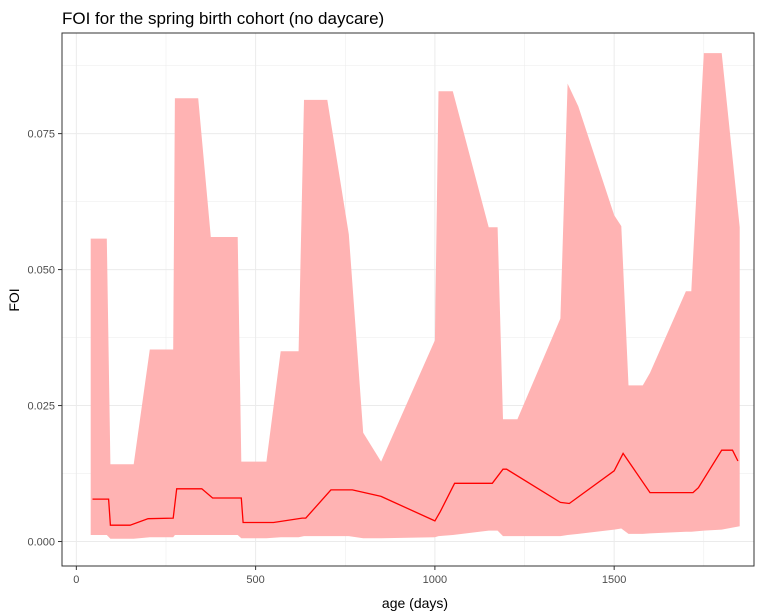 The width and height of the screenshot is (760, 616). What do you see at coordinates (41, 543) in the screenshot?
I see `y-tick-label: 0.000` at bounding box center [41, 543].